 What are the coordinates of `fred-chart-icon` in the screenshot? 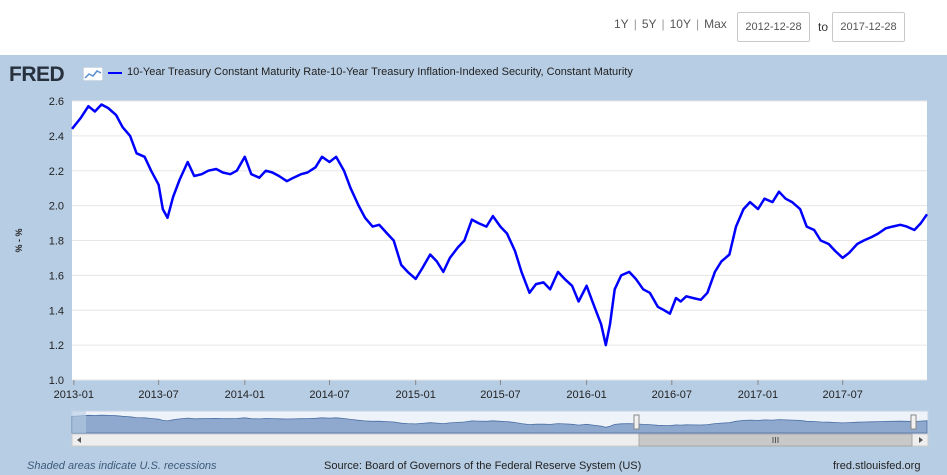 It's located at (93, 74).